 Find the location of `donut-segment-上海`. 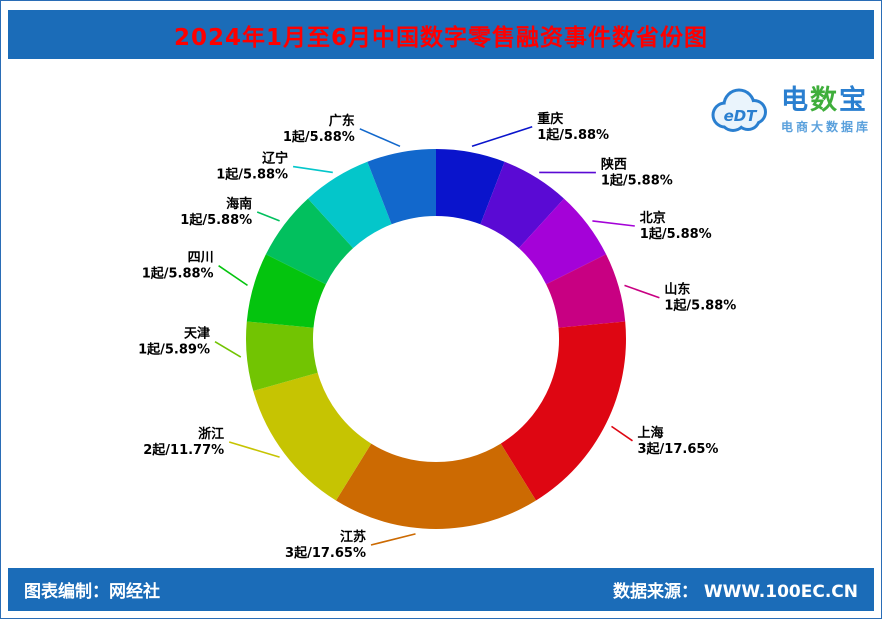

donut-segment-上海 is located at coordinates (563, 411).